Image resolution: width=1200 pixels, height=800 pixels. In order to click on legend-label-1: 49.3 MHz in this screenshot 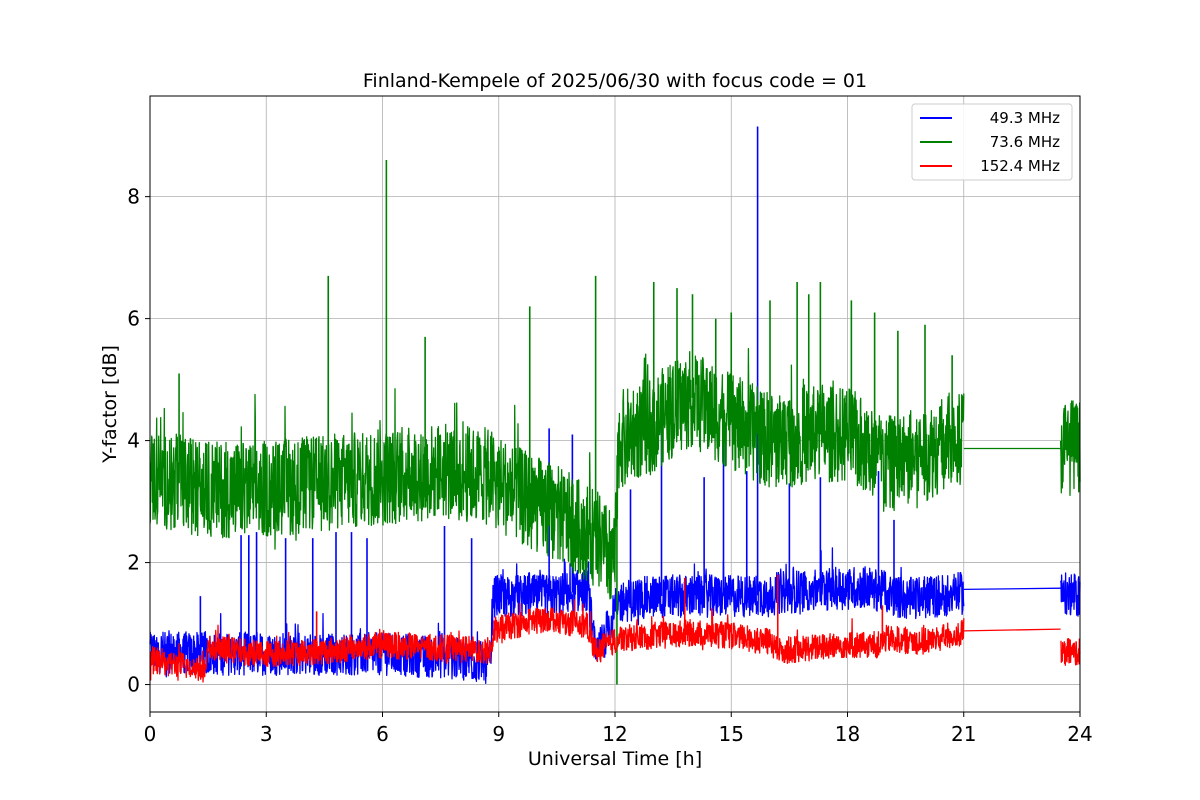, I will do `click(1025, 118)`.